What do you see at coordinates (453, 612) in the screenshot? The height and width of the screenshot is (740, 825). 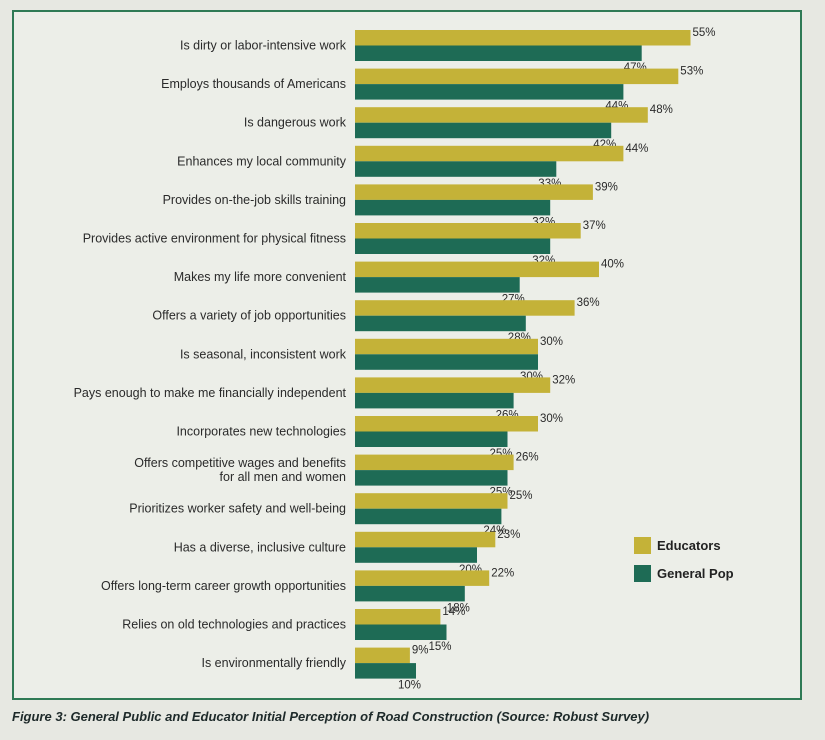 I see `educators-value-label: 14%` at bounding box center [453, 612].